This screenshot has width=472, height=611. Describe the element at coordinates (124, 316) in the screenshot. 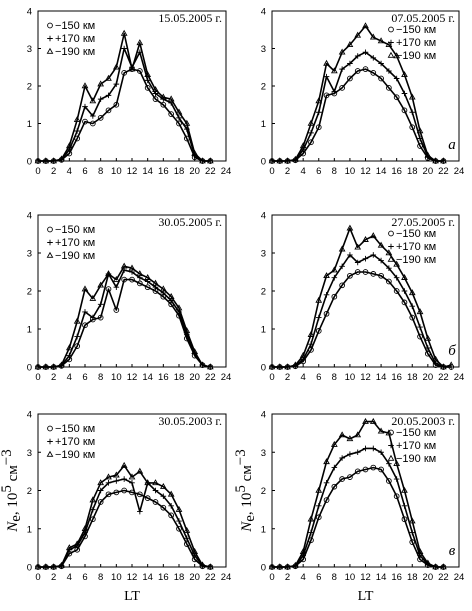

I see `series-triangle` at that location.